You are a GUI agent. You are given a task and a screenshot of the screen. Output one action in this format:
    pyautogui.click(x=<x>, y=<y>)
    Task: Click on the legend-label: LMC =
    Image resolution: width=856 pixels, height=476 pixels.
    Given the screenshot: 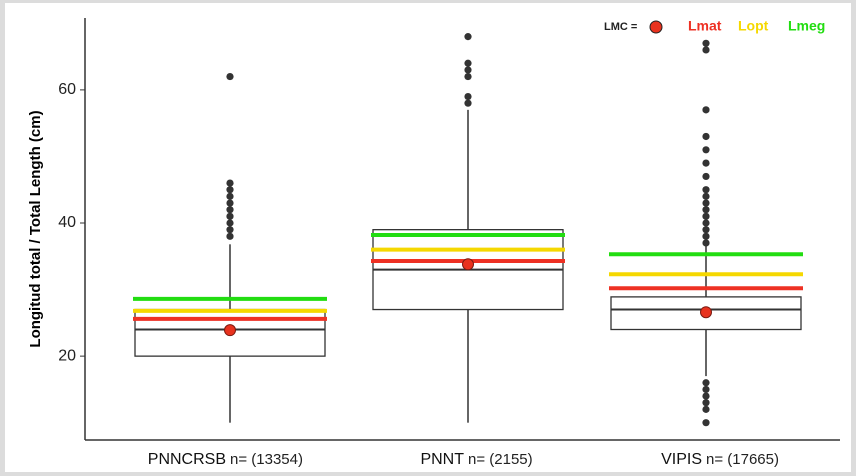 What is the action you would take?
    pyautogui.click(x=620, y=27)
    